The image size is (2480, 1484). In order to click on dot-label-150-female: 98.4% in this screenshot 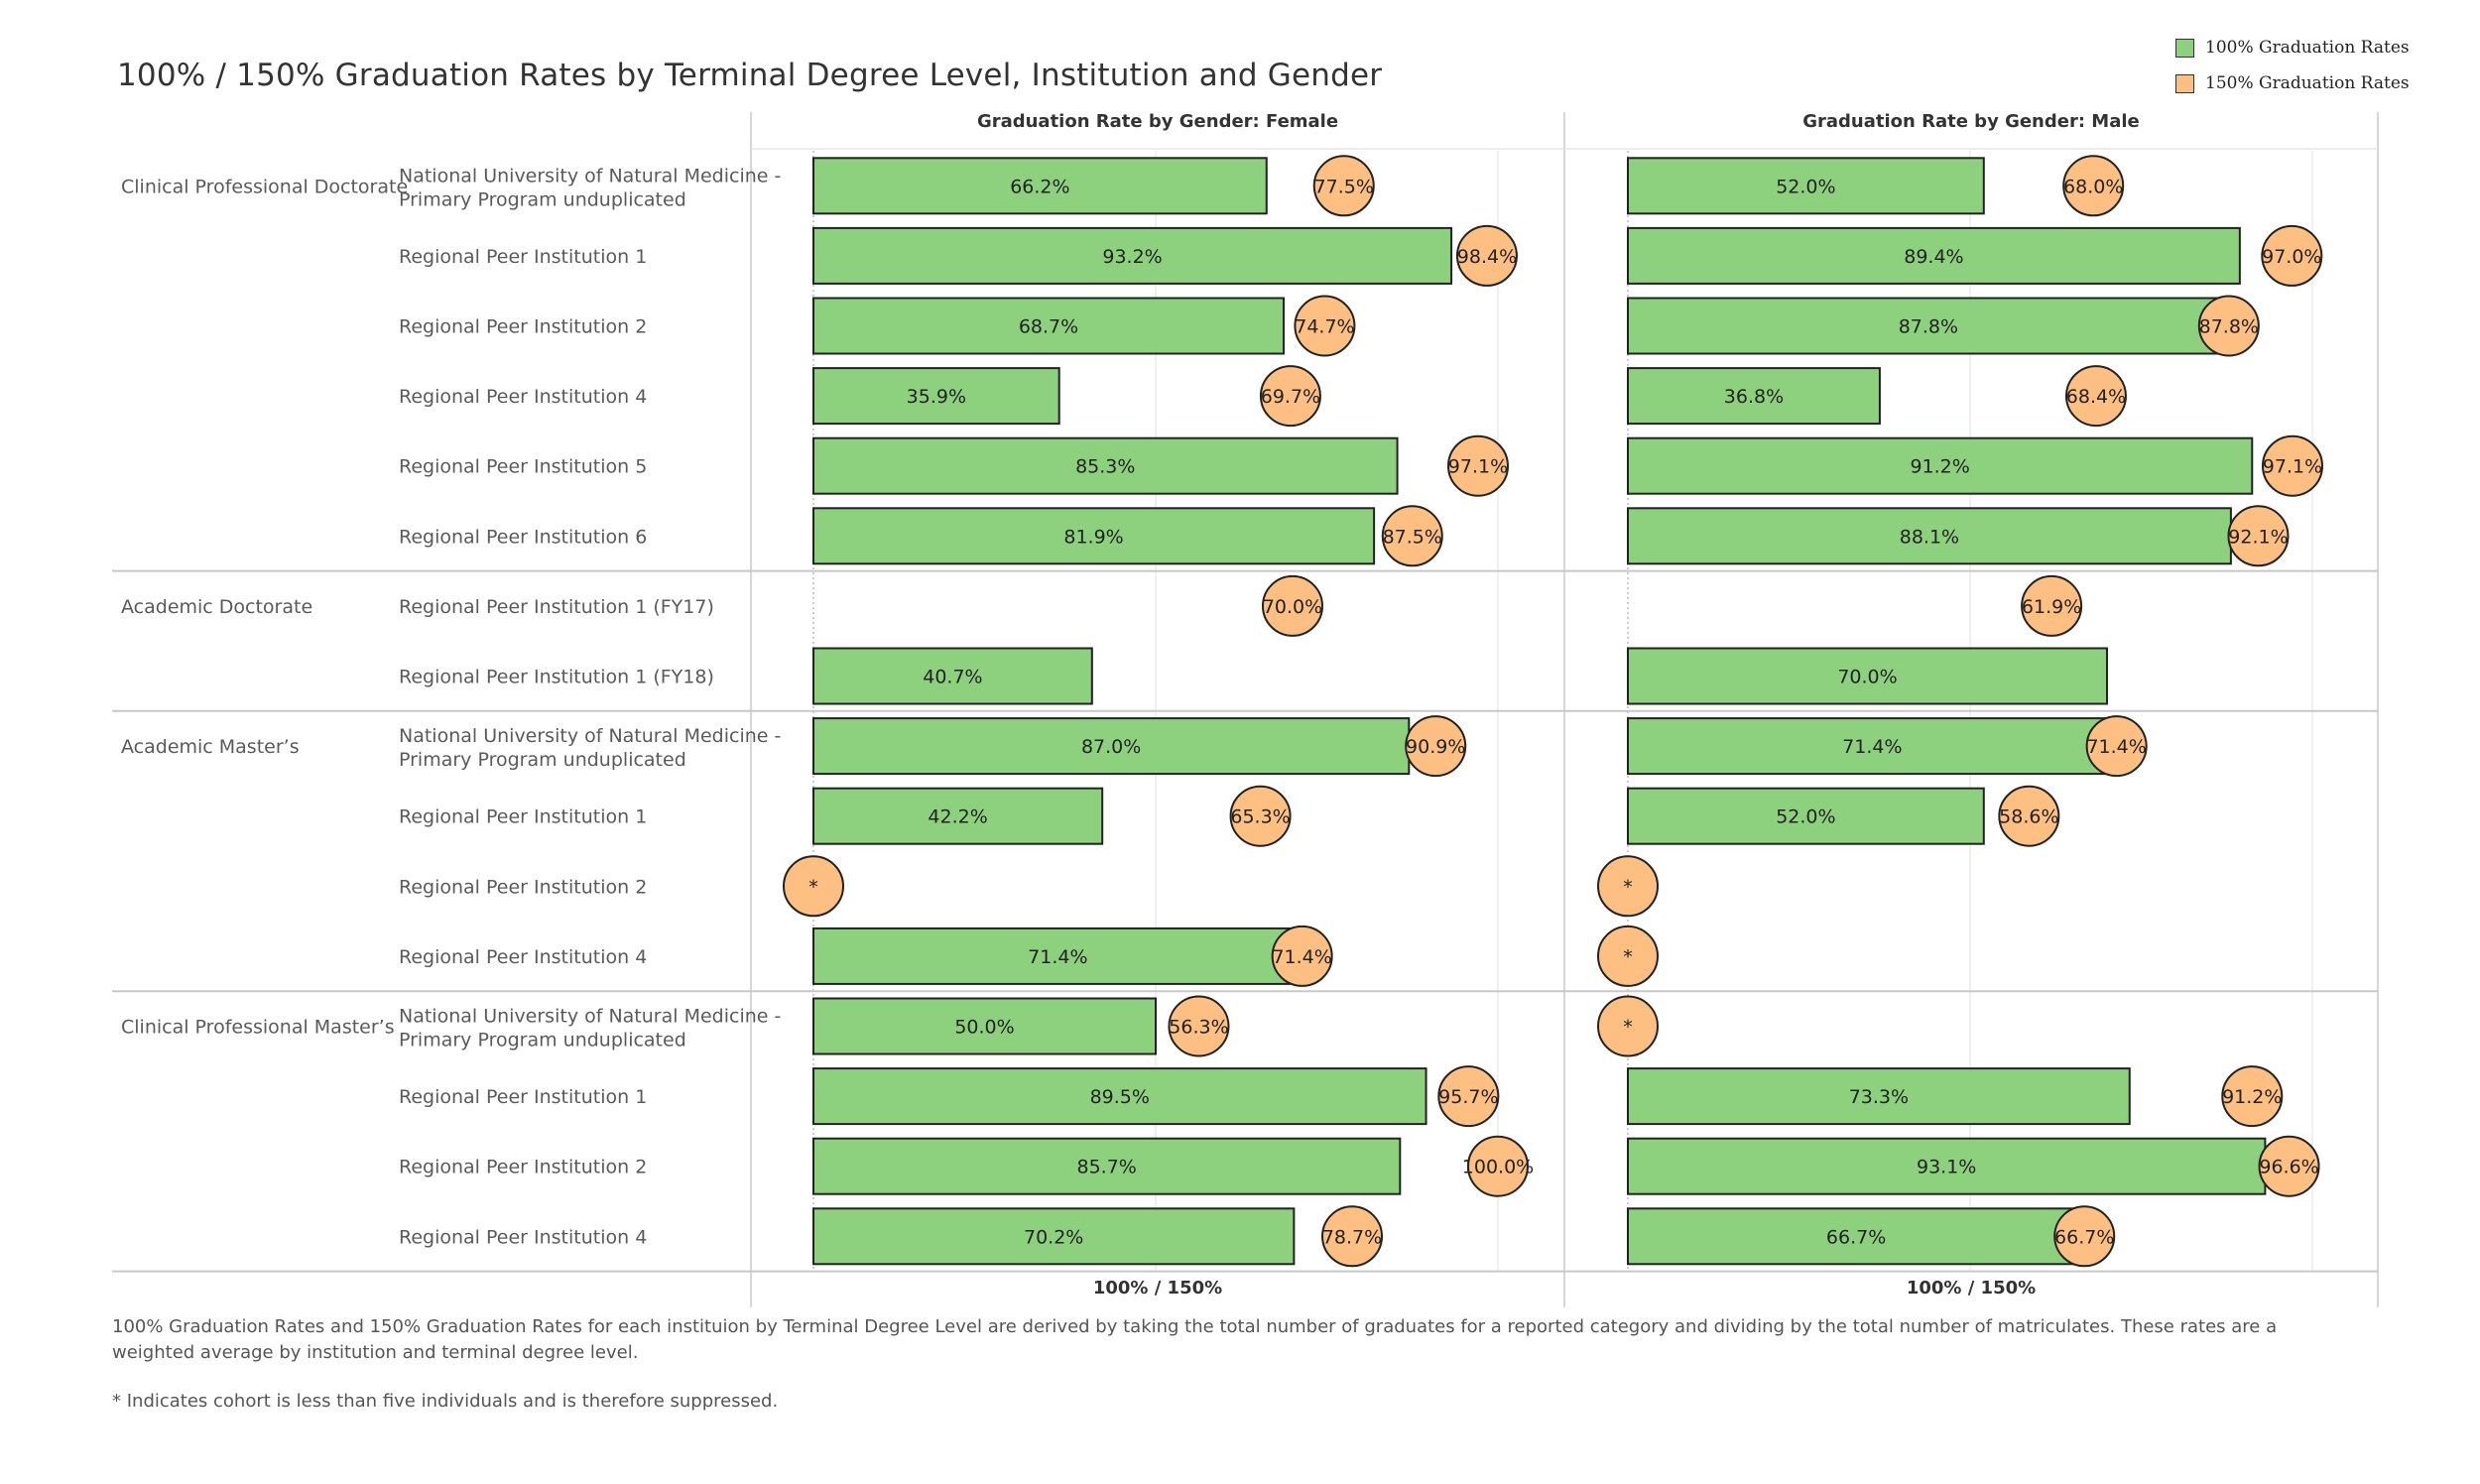, I will do `click(1487, 257)`.